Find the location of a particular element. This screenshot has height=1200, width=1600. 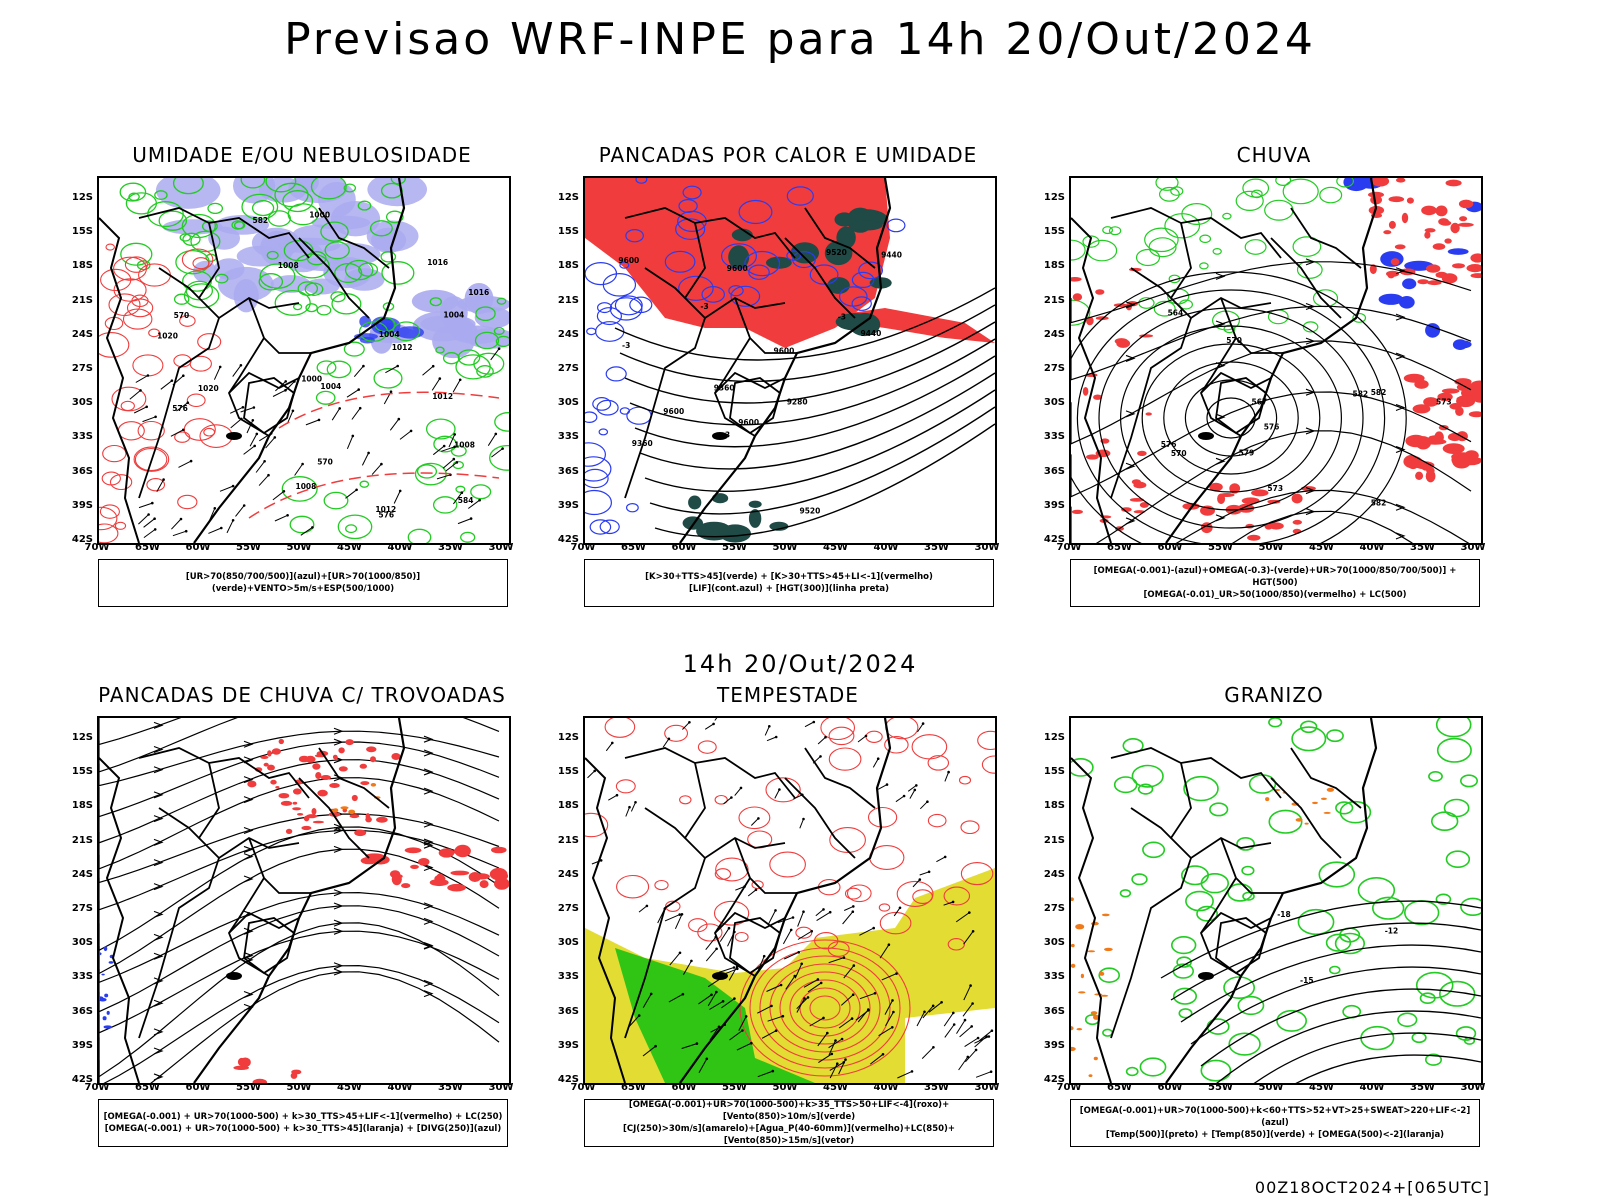

contour-label: -15 is located at coordinates (1307, 980).